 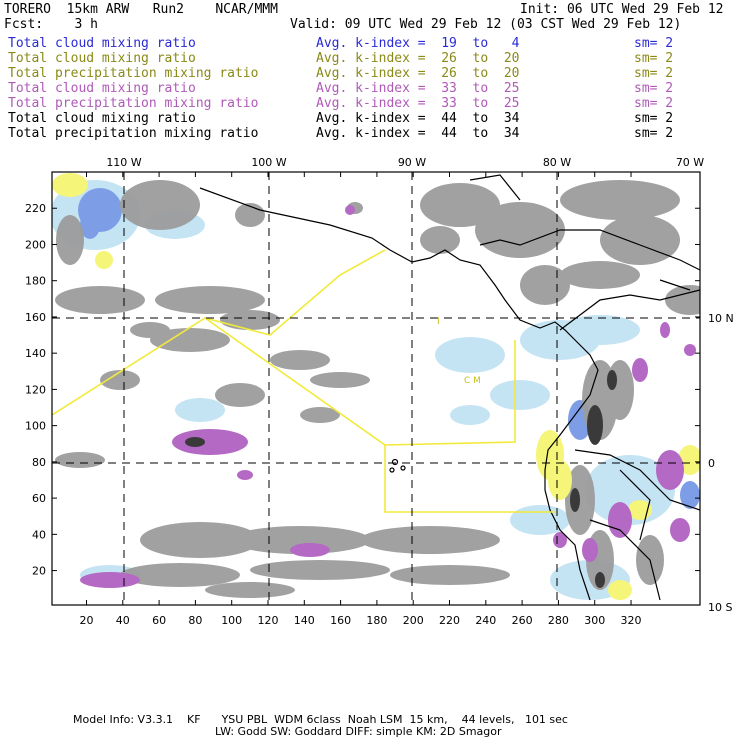 I want to click on grid-y-label: 60, so click(x=39, y=498).